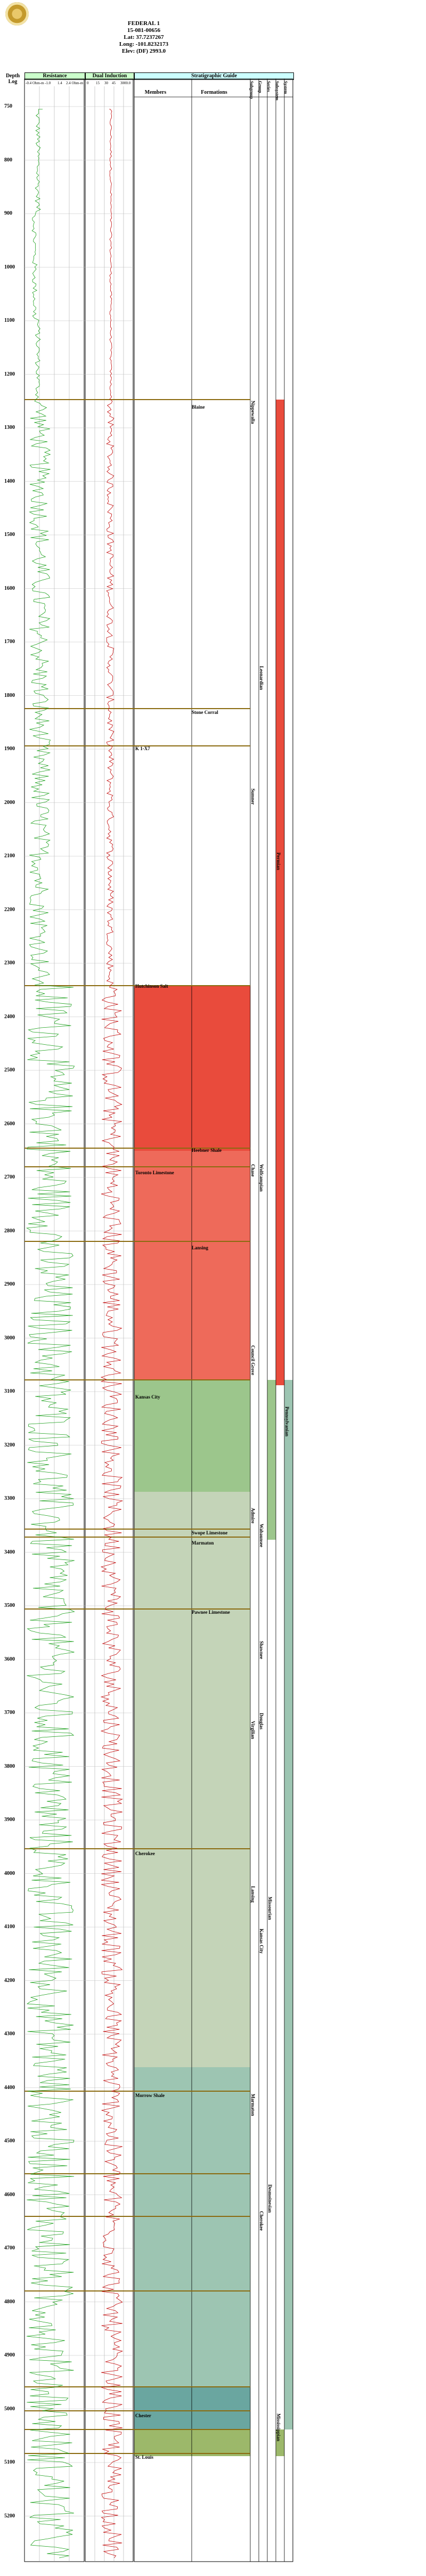 Image resolution: width=426 pixels, height=2576 pixels. I want to click on formation-hutchinson-salt: Hutchinson Salt, so click(151, 987).